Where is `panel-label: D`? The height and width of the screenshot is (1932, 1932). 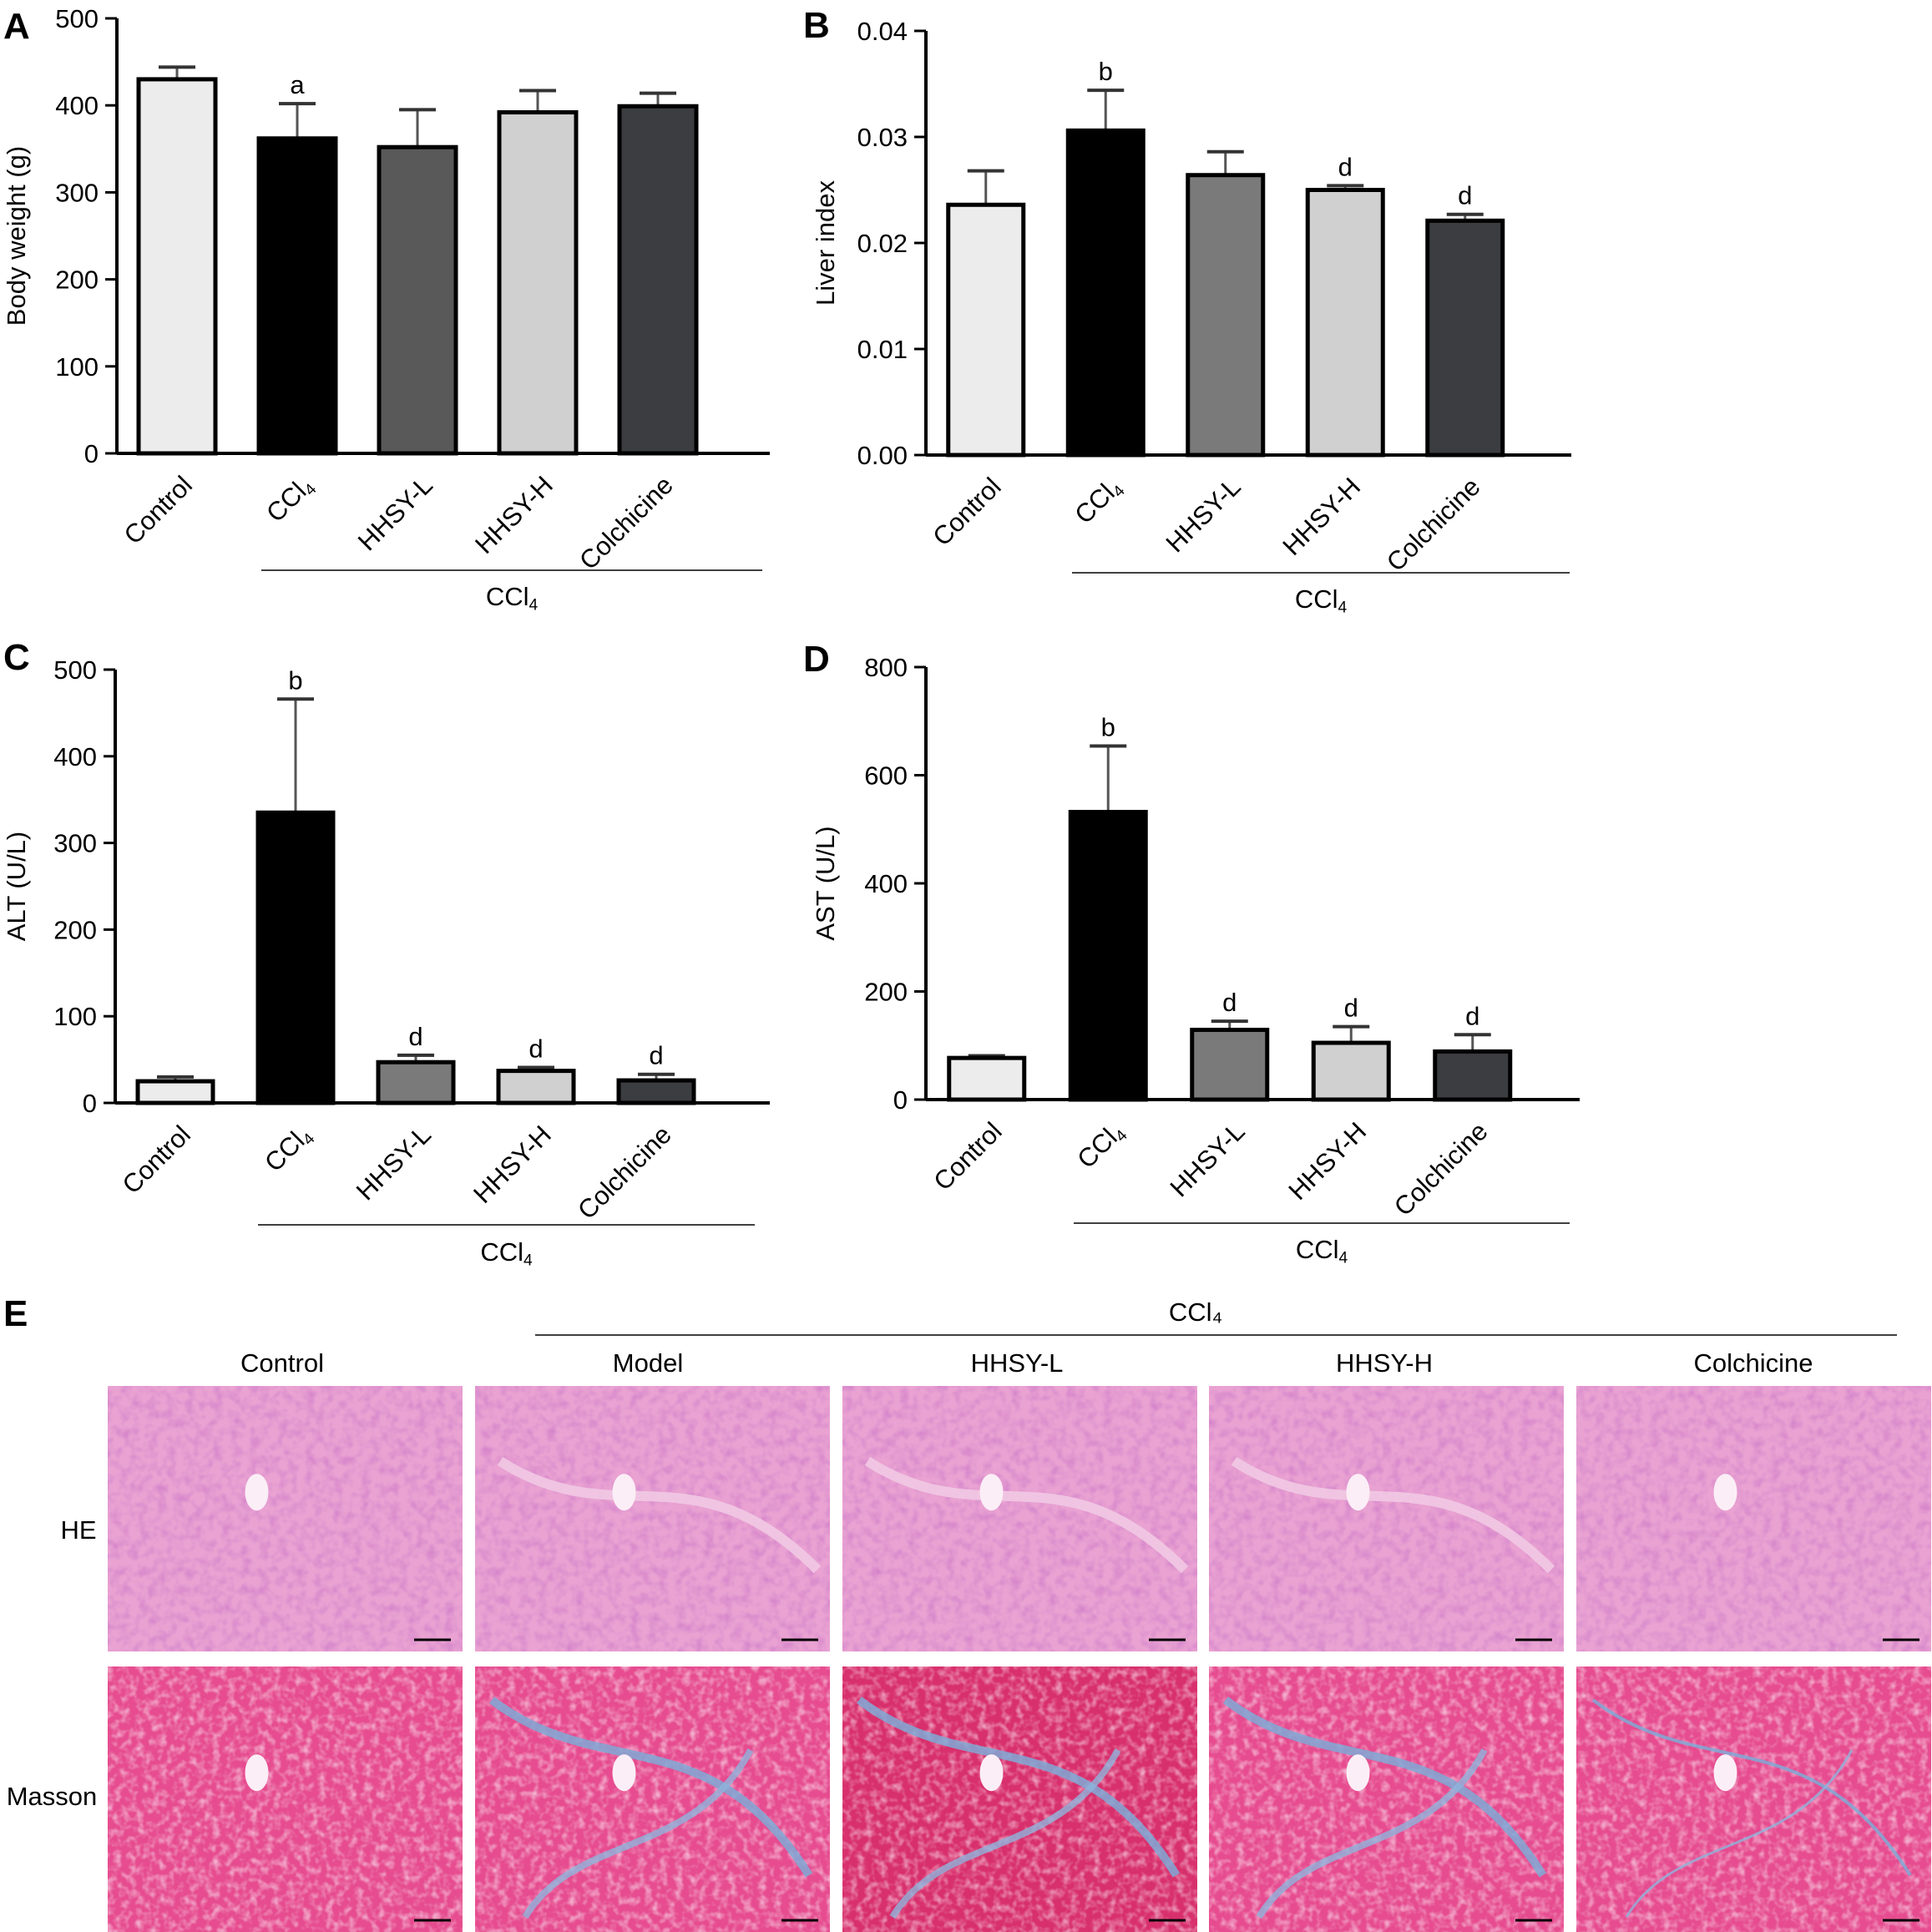
panel-label: D is located at coordinates (816, 659).